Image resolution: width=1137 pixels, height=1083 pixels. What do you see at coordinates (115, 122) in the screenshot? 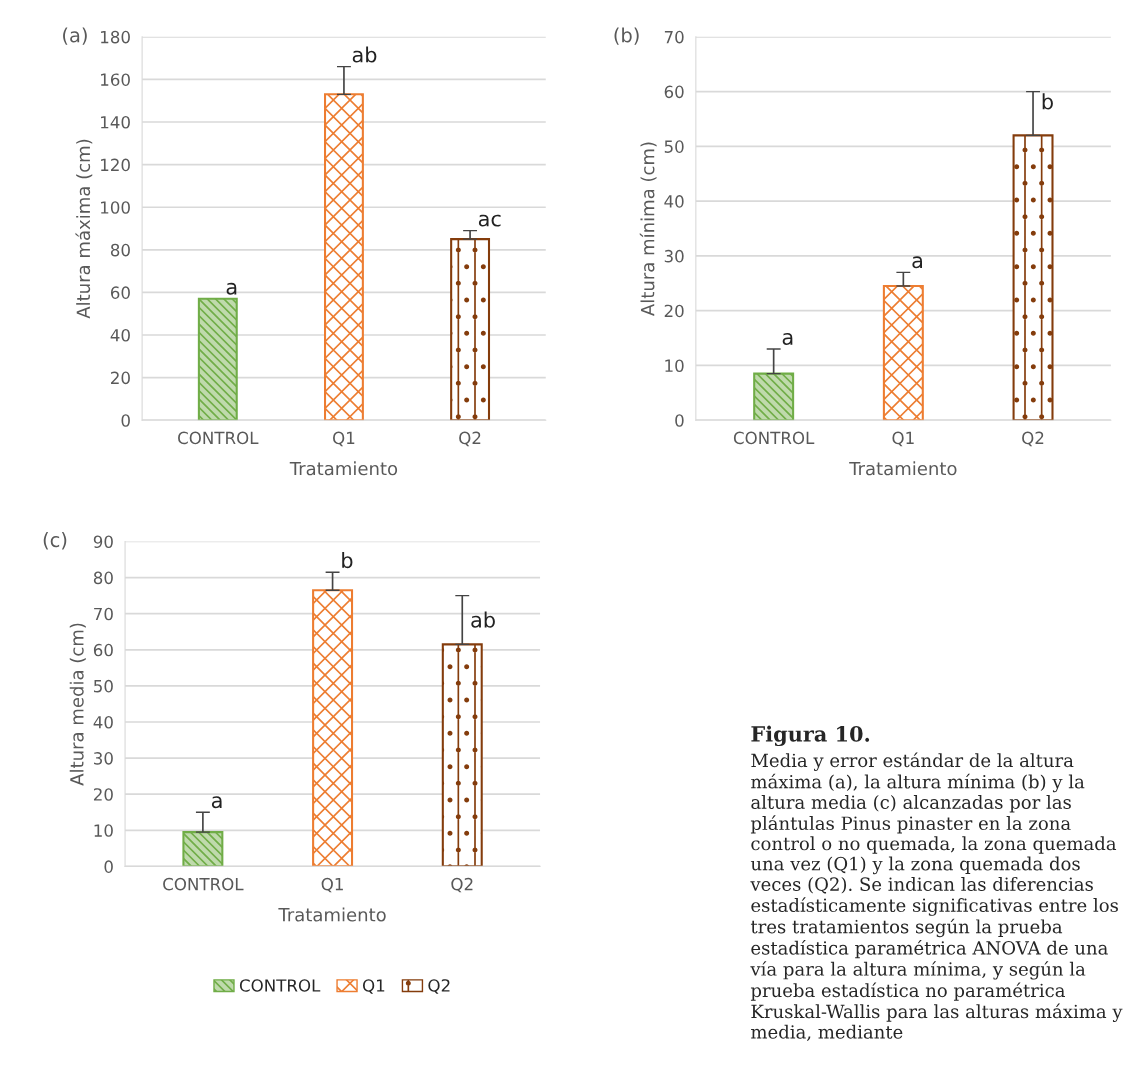
I see `y-tick-label: 140` at bounding box center [115, 122].